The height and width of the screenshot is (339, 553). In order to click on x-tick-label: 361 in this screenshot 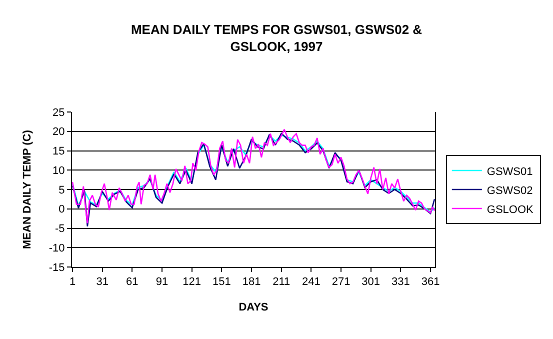, I will do `click(430, 282)`.